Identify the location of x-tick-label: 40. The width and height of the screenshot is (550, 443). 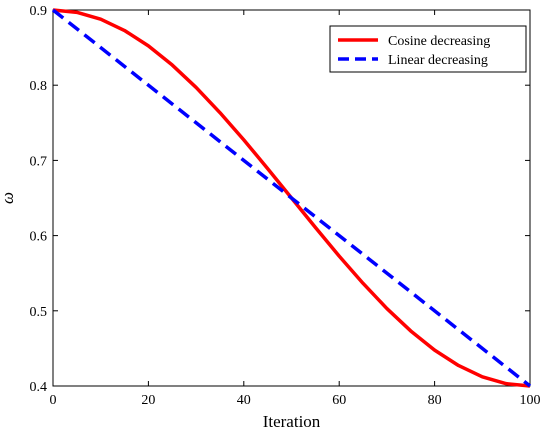
(244, 400).